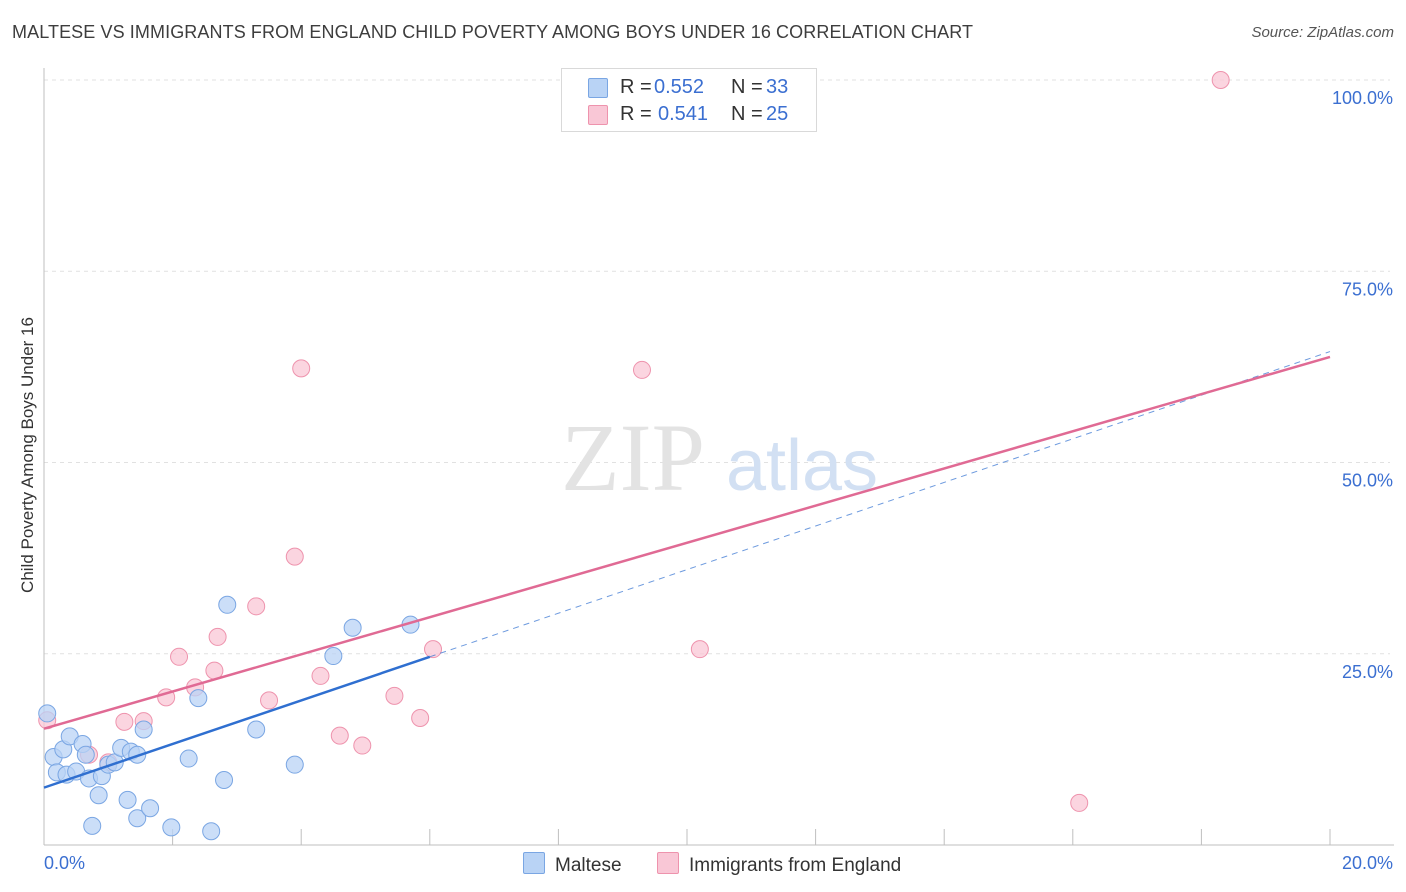  What do you see at coordinates (534, 863) in the screenshot?
I see `bottom-legend-swatch-maltese` at bounding box center [534, 863].